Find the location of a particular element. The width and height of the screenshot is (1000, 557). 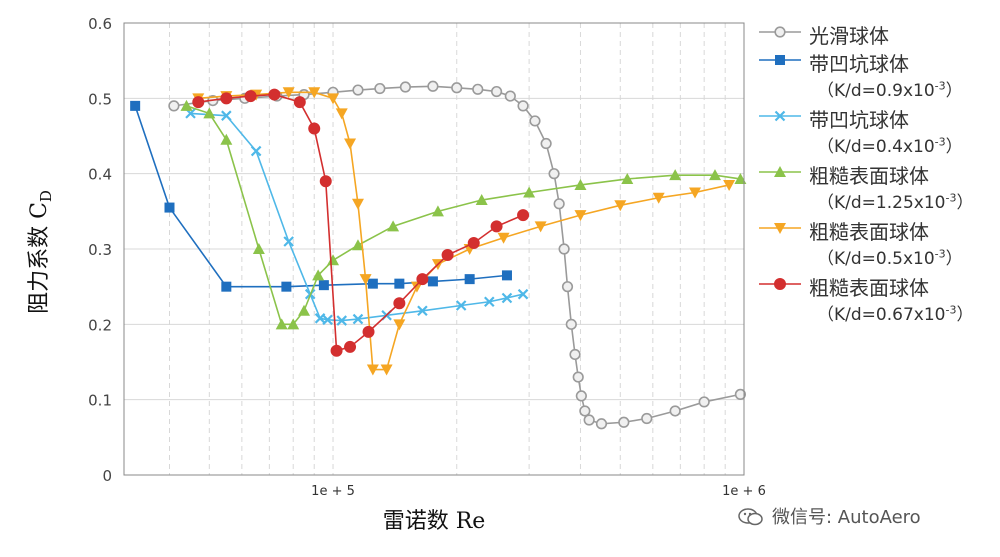

y-tick-label: 0.2 is located at coordinates (100, 325).